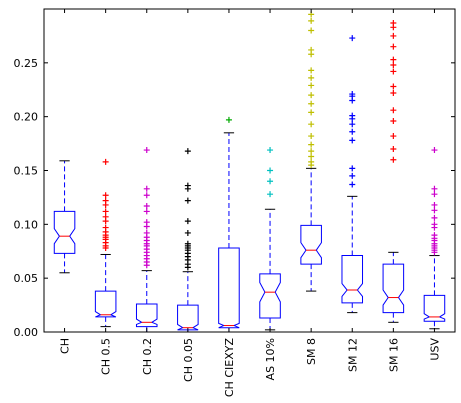  I want to click on y-tick-label: 0.20, so click(26, 117).